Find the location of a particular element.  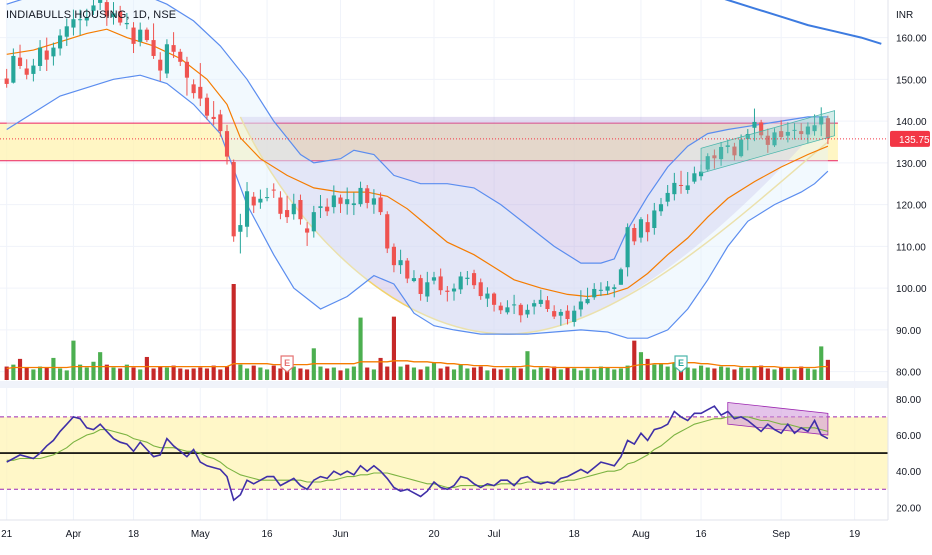

price-axis-unit: INR is located at coordinates (904, 15).